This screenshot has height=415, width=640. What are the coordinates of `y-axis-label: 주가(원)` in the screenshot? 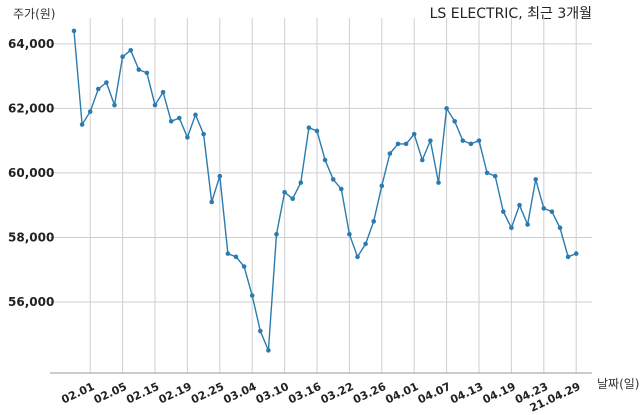 It's located at (34, 14).